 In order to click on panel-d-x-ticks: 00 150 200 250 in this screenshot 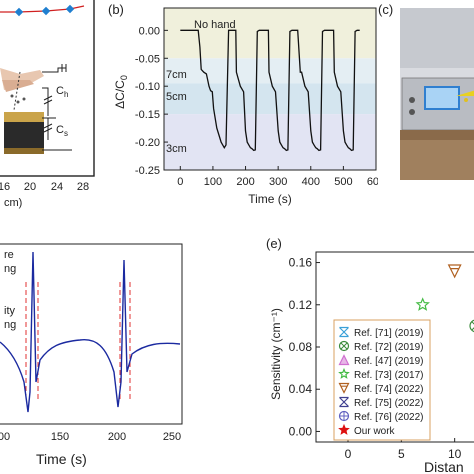, I will do `click(90, 437)`.